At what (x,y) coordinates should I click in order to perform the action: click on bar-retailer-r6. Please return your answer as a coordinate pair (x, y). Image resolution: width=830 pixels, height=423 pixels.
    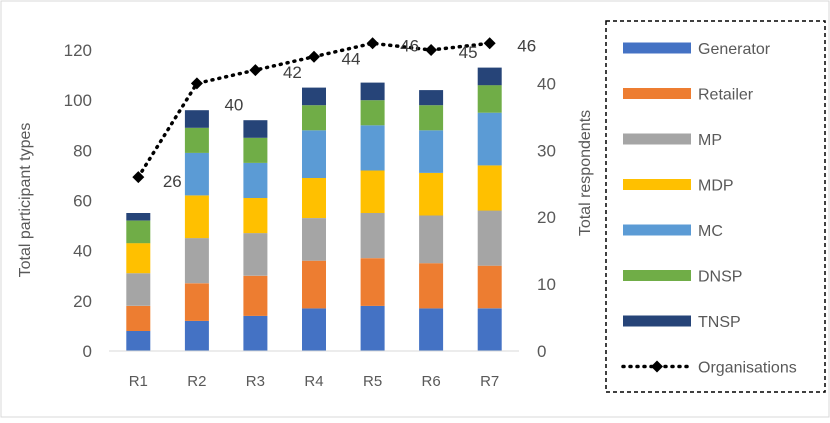
    Looking at the image, I should click on (431, 286).